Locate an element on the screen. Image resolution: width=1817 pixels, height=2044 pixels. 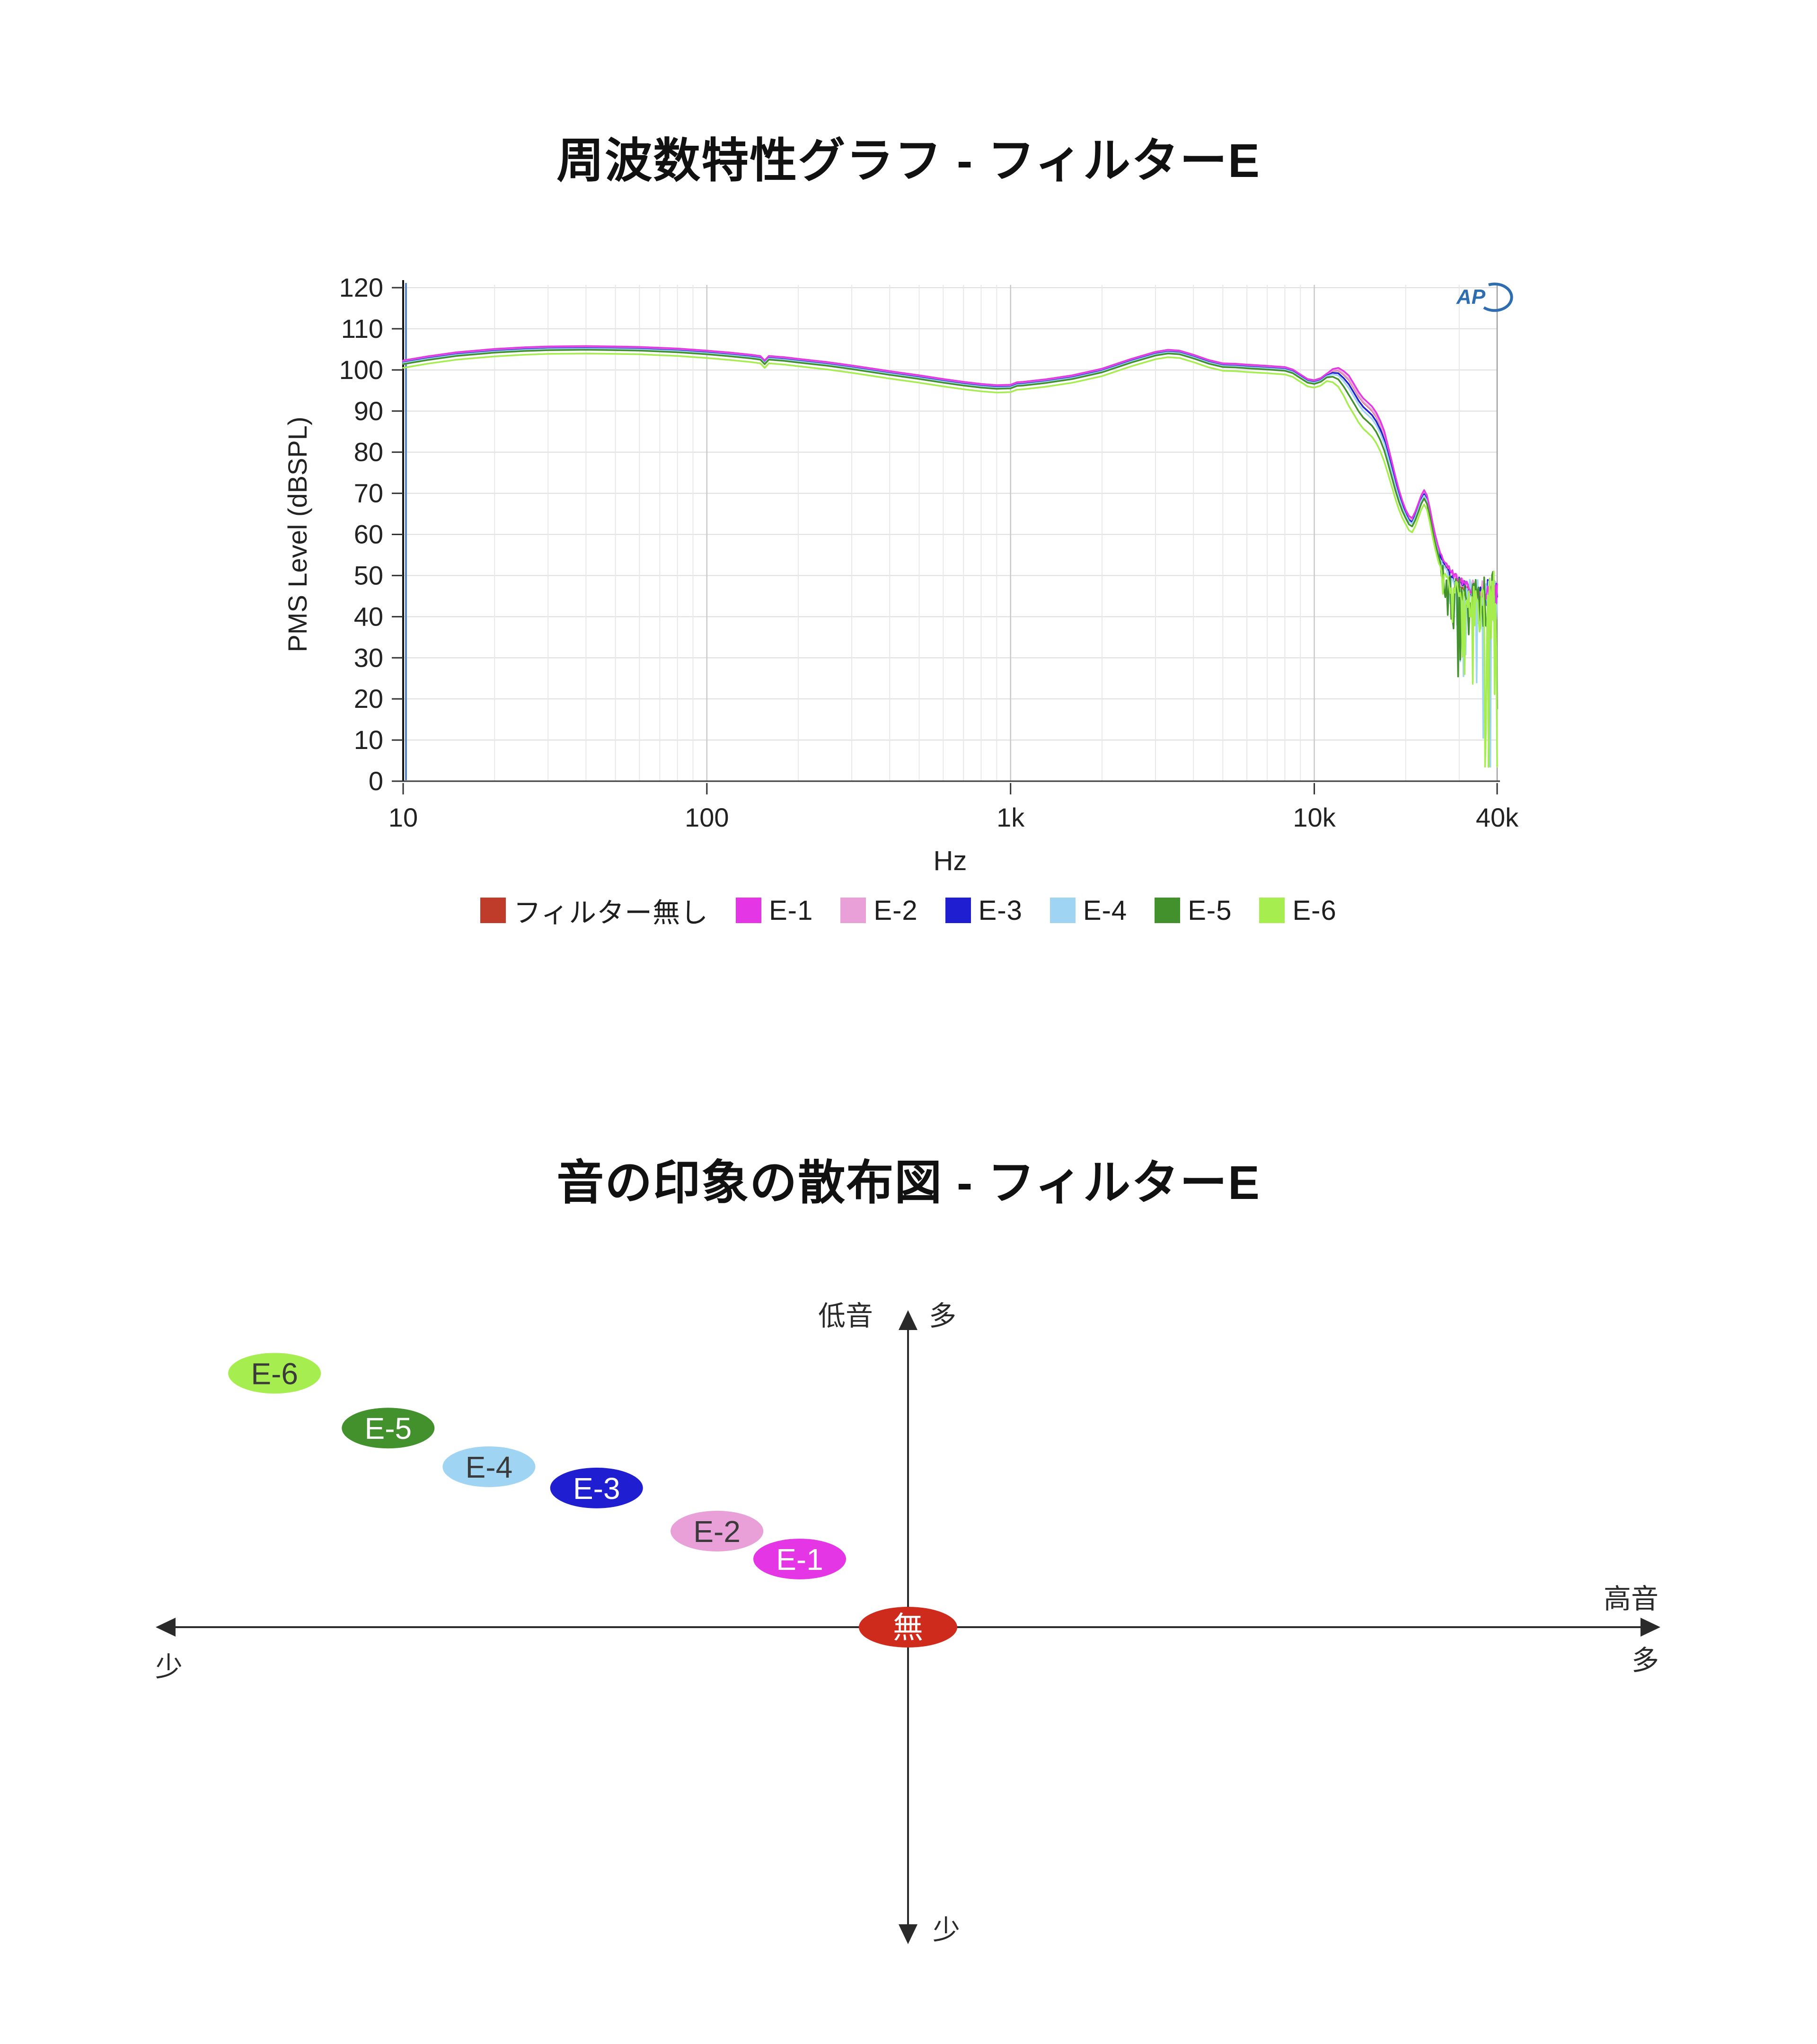
legend-item: フィルター無し is located at coordinates (594, 910).